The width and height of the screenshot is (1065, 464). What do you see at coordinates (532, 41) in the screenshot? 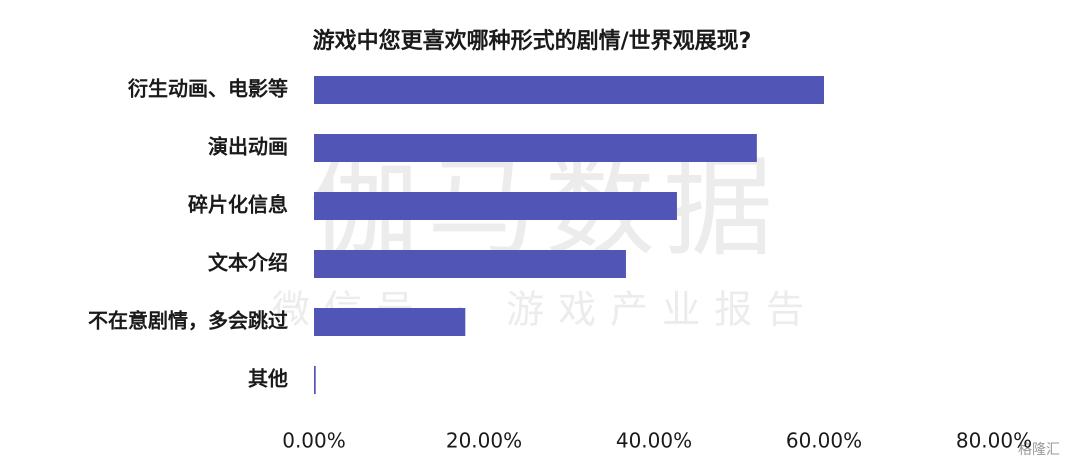
I see `chart-title: 游戏中您更喜欢哪种形式的剧情/世界观展现?` at bounding box center [532, 41].